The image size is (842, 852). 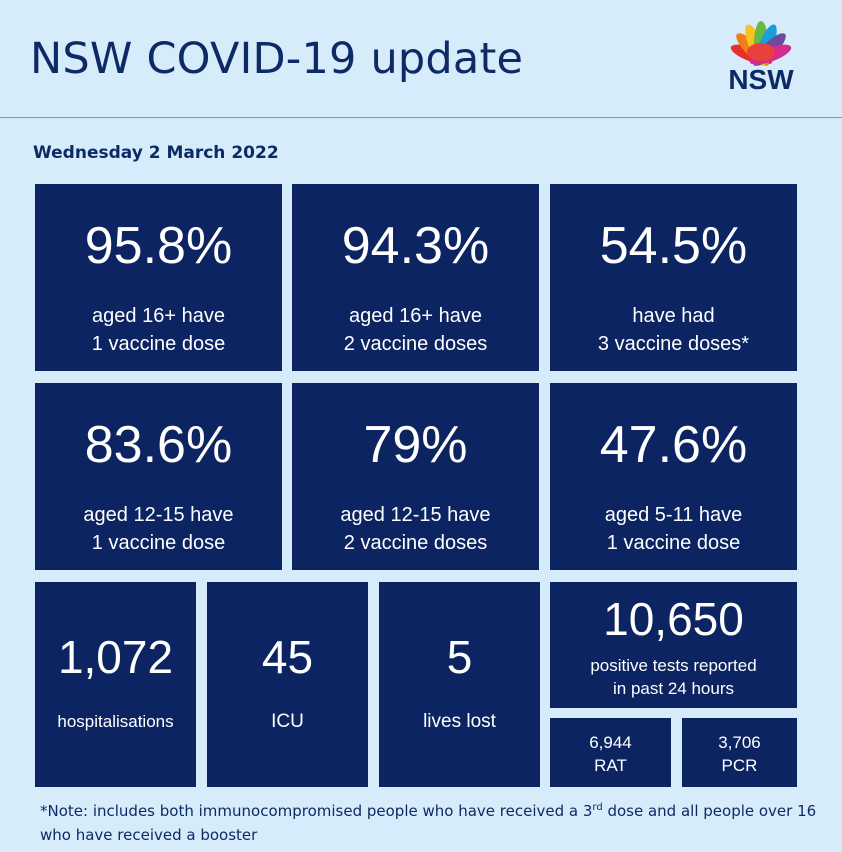 What do you see at coordinates (415, 445) in the screenshot?
I see `tile-value: 79%` at bounding box center [415, 445].